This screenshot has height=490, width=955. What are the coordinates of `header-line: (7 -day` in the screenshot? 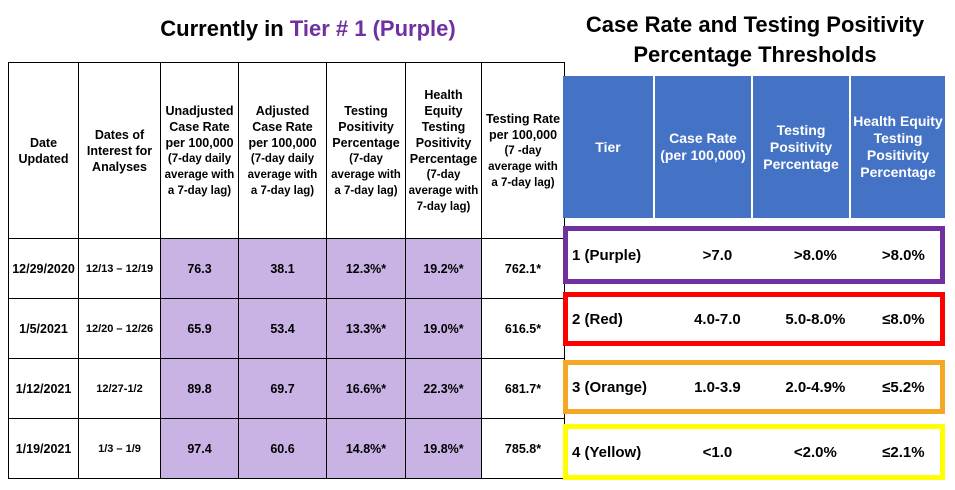 It's located at (523, 150).